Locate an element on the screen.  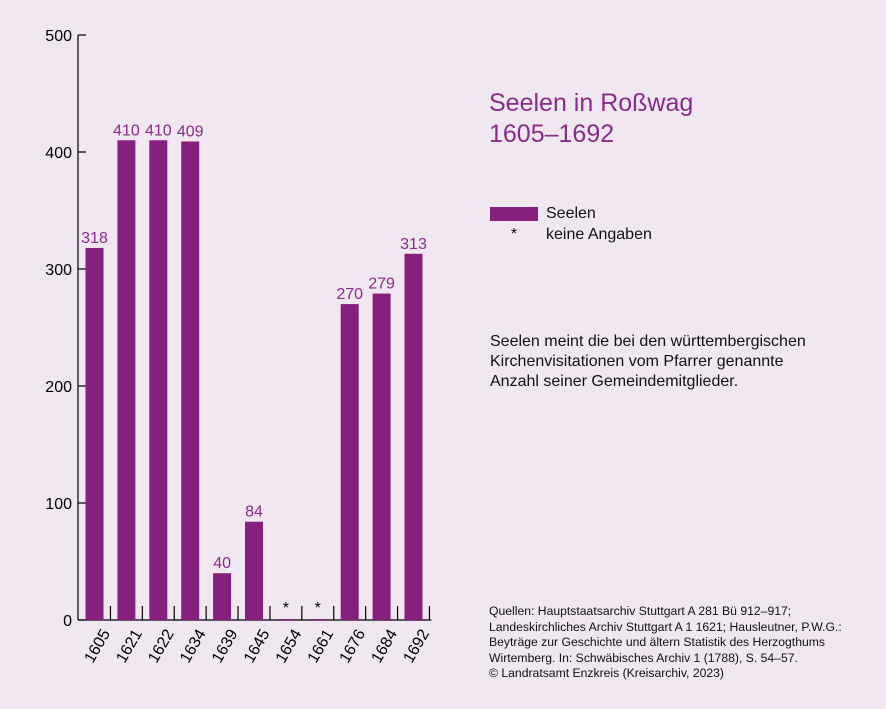
bar-label-1676: 270 is located at coordinates (349, 294).